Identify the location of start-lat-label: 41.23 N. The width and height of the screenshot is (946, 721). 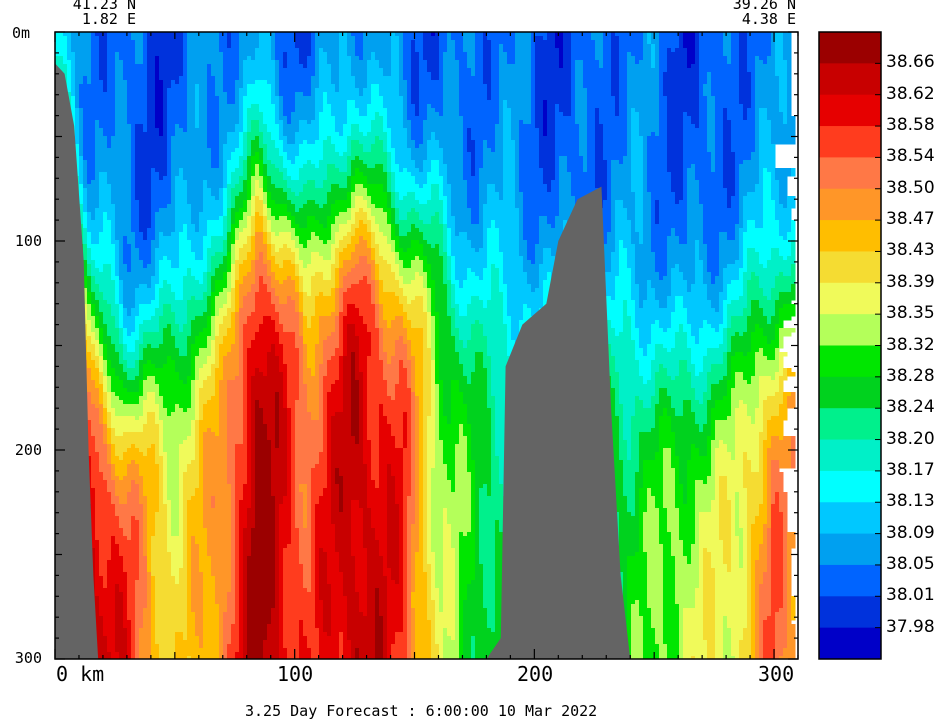
(104, 6).